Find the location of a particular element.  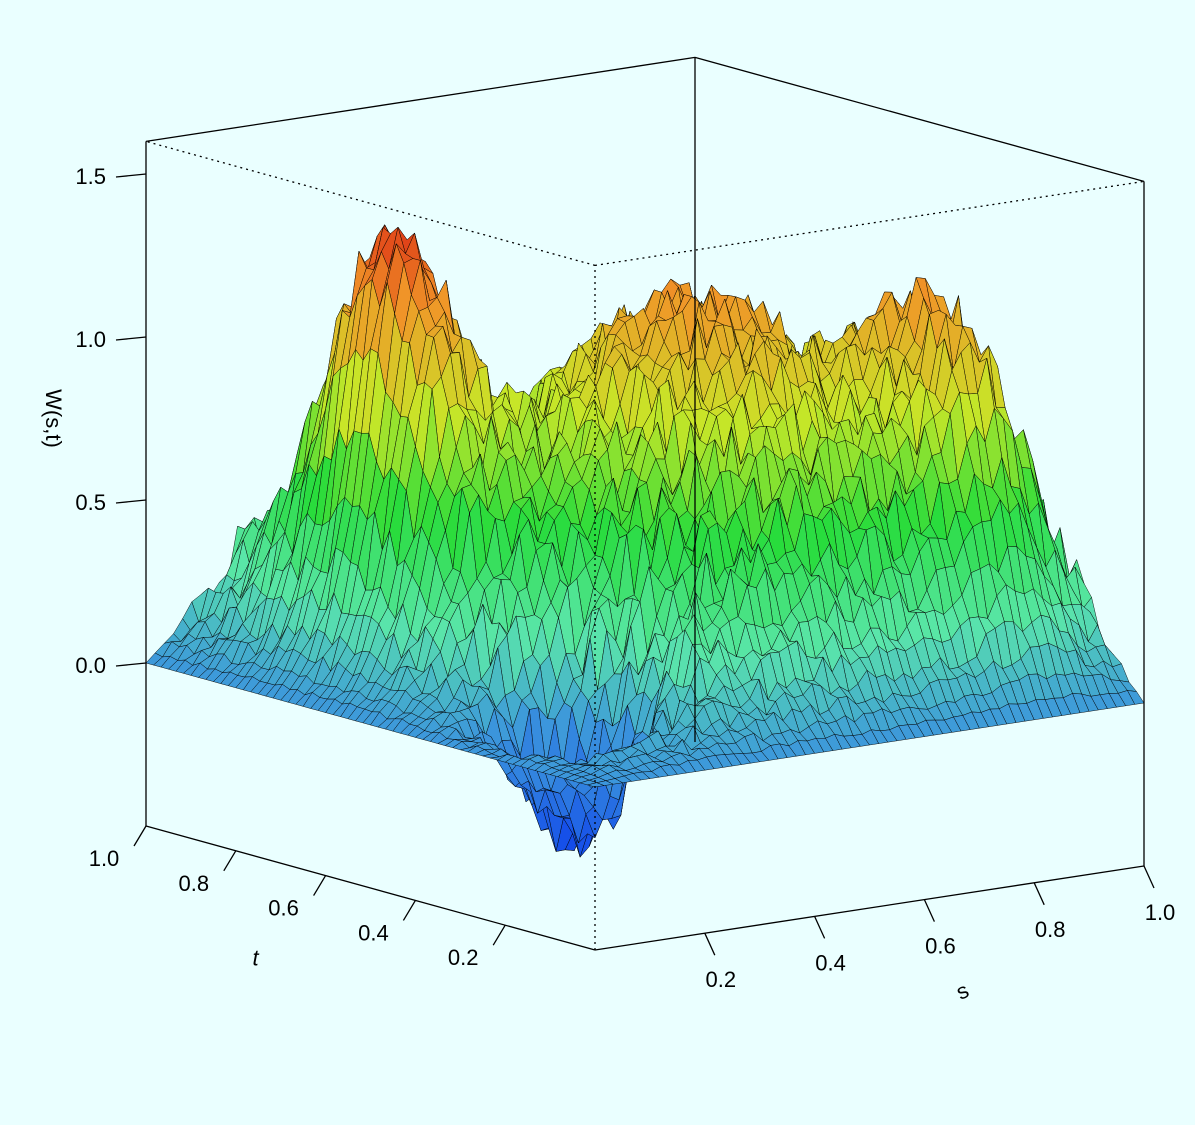

t-axis-tick-label: 0.4 is located at coordinates (373, 932).